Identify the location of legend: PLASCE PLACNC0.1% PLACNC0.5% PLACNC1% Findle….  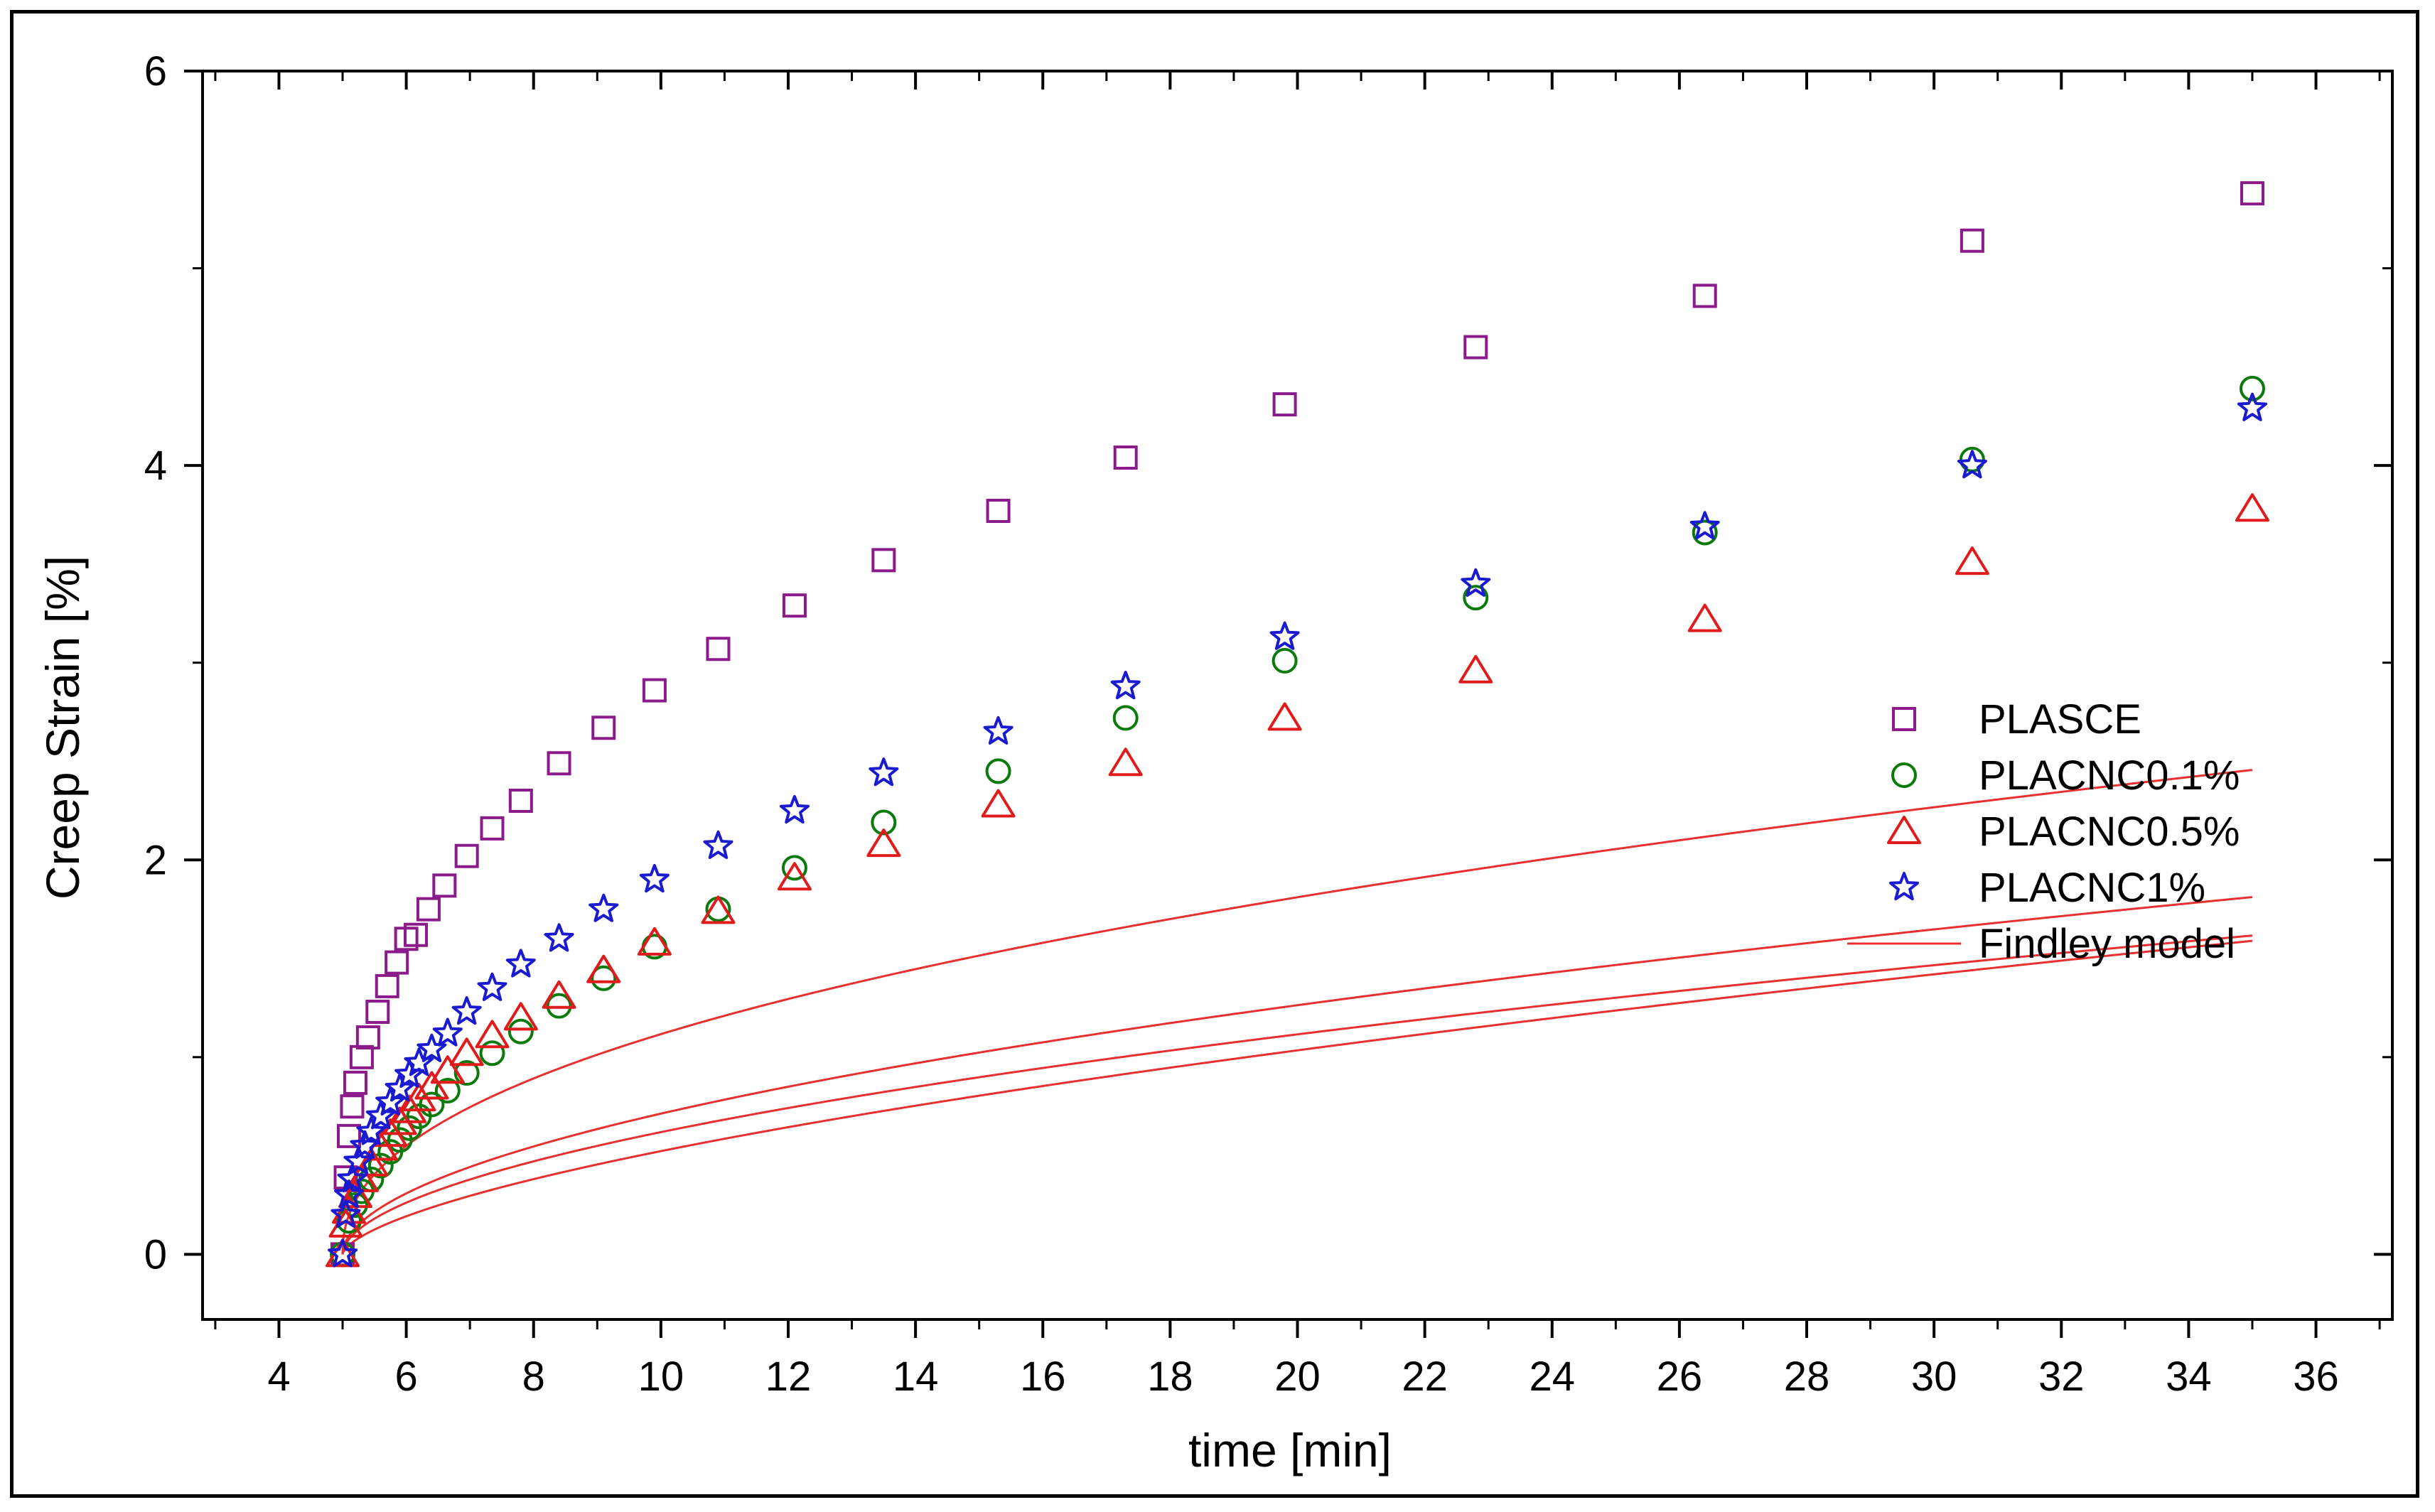
(2043, 831).